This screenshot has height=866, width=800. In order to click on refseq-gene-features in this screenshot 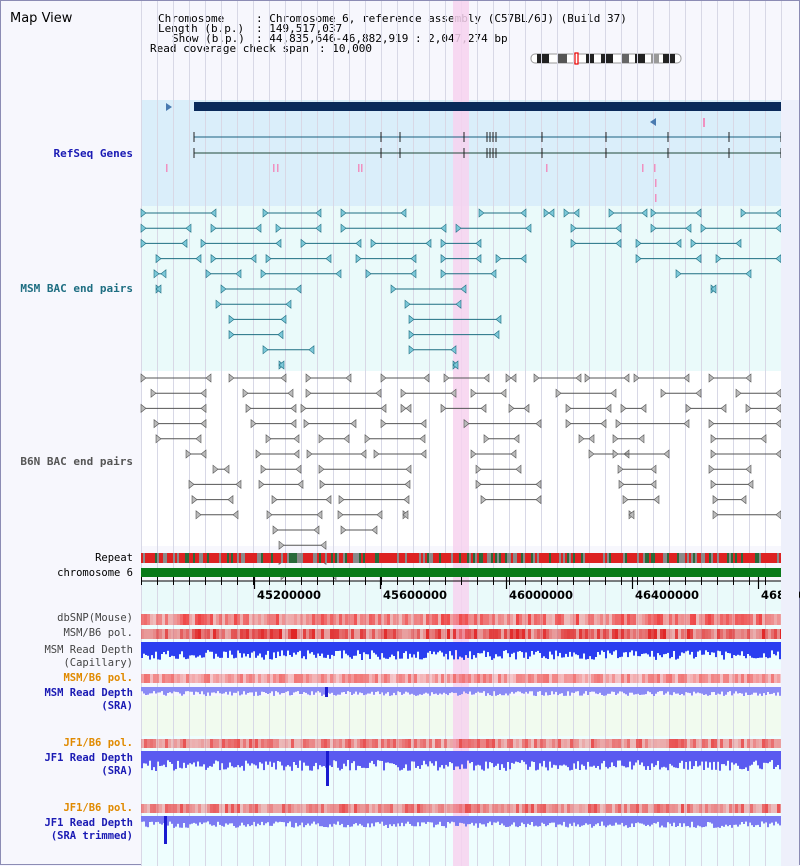, I will do `click(474, 152)`.